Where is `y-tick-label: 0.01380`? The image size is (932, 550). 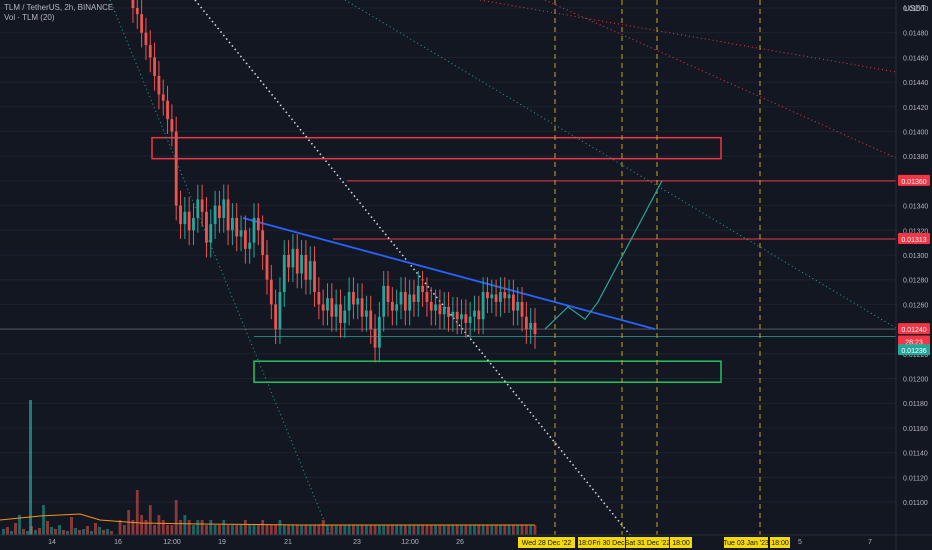 y-tick-label: 0.01380 is located at coordinates (915, 157).